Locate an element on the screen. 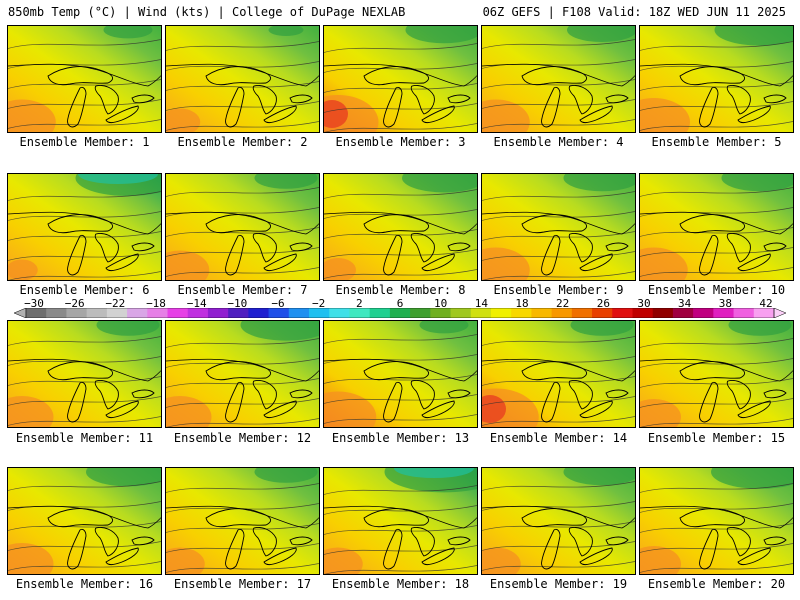  ensemble-member-label: Ensemble Member: 19 is located at coordinates (558, 584).